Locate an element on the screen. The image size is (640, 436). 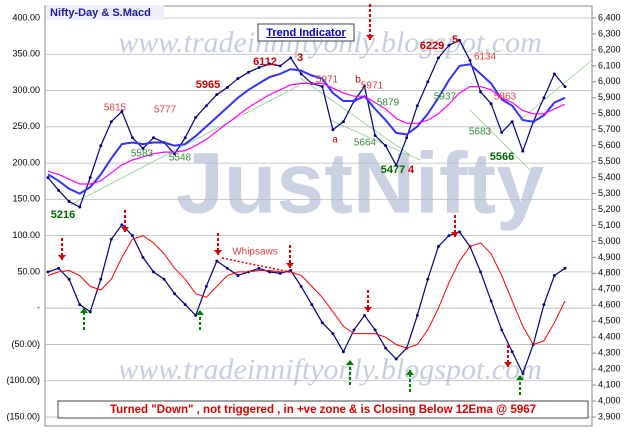
y-tick-label: 50.00 is located at coordinates (28, 271).